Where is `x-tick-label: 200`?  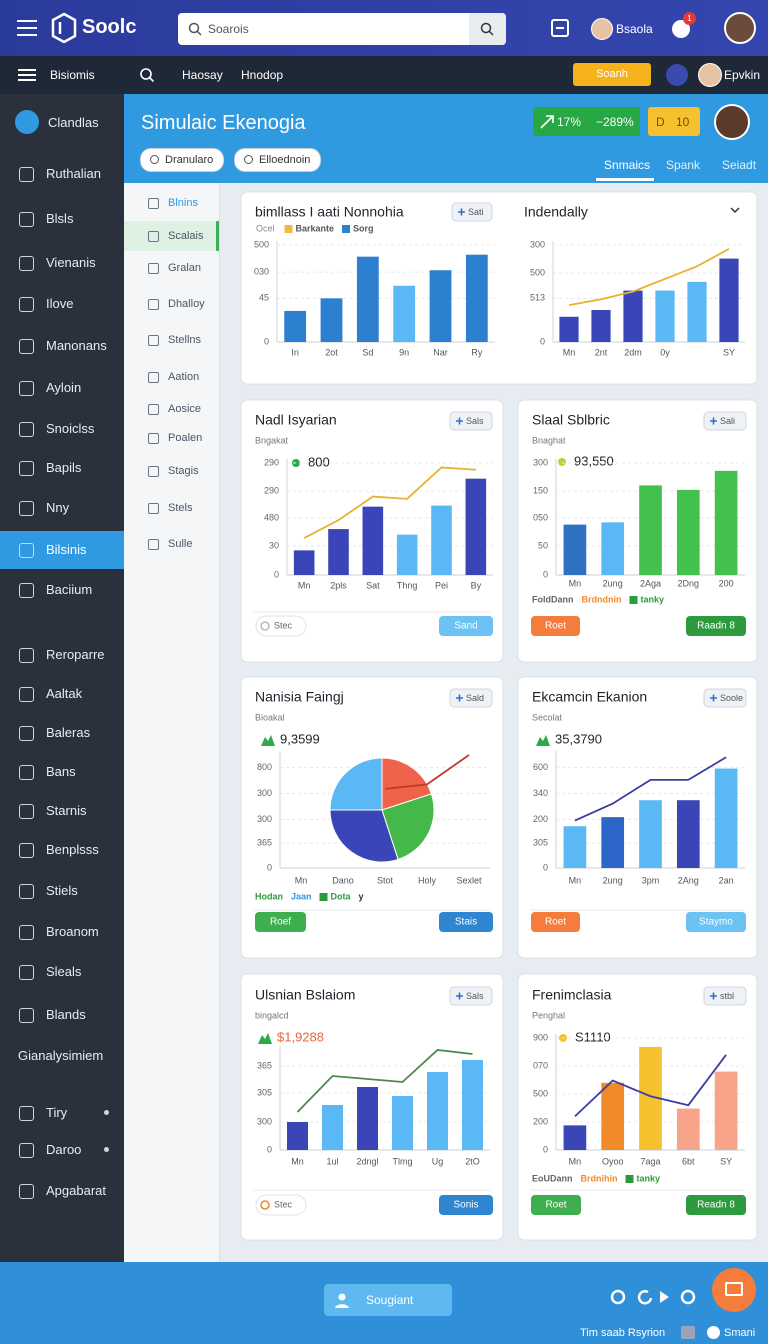
x-tick-label: 200 is located at coordinates (726, 583).